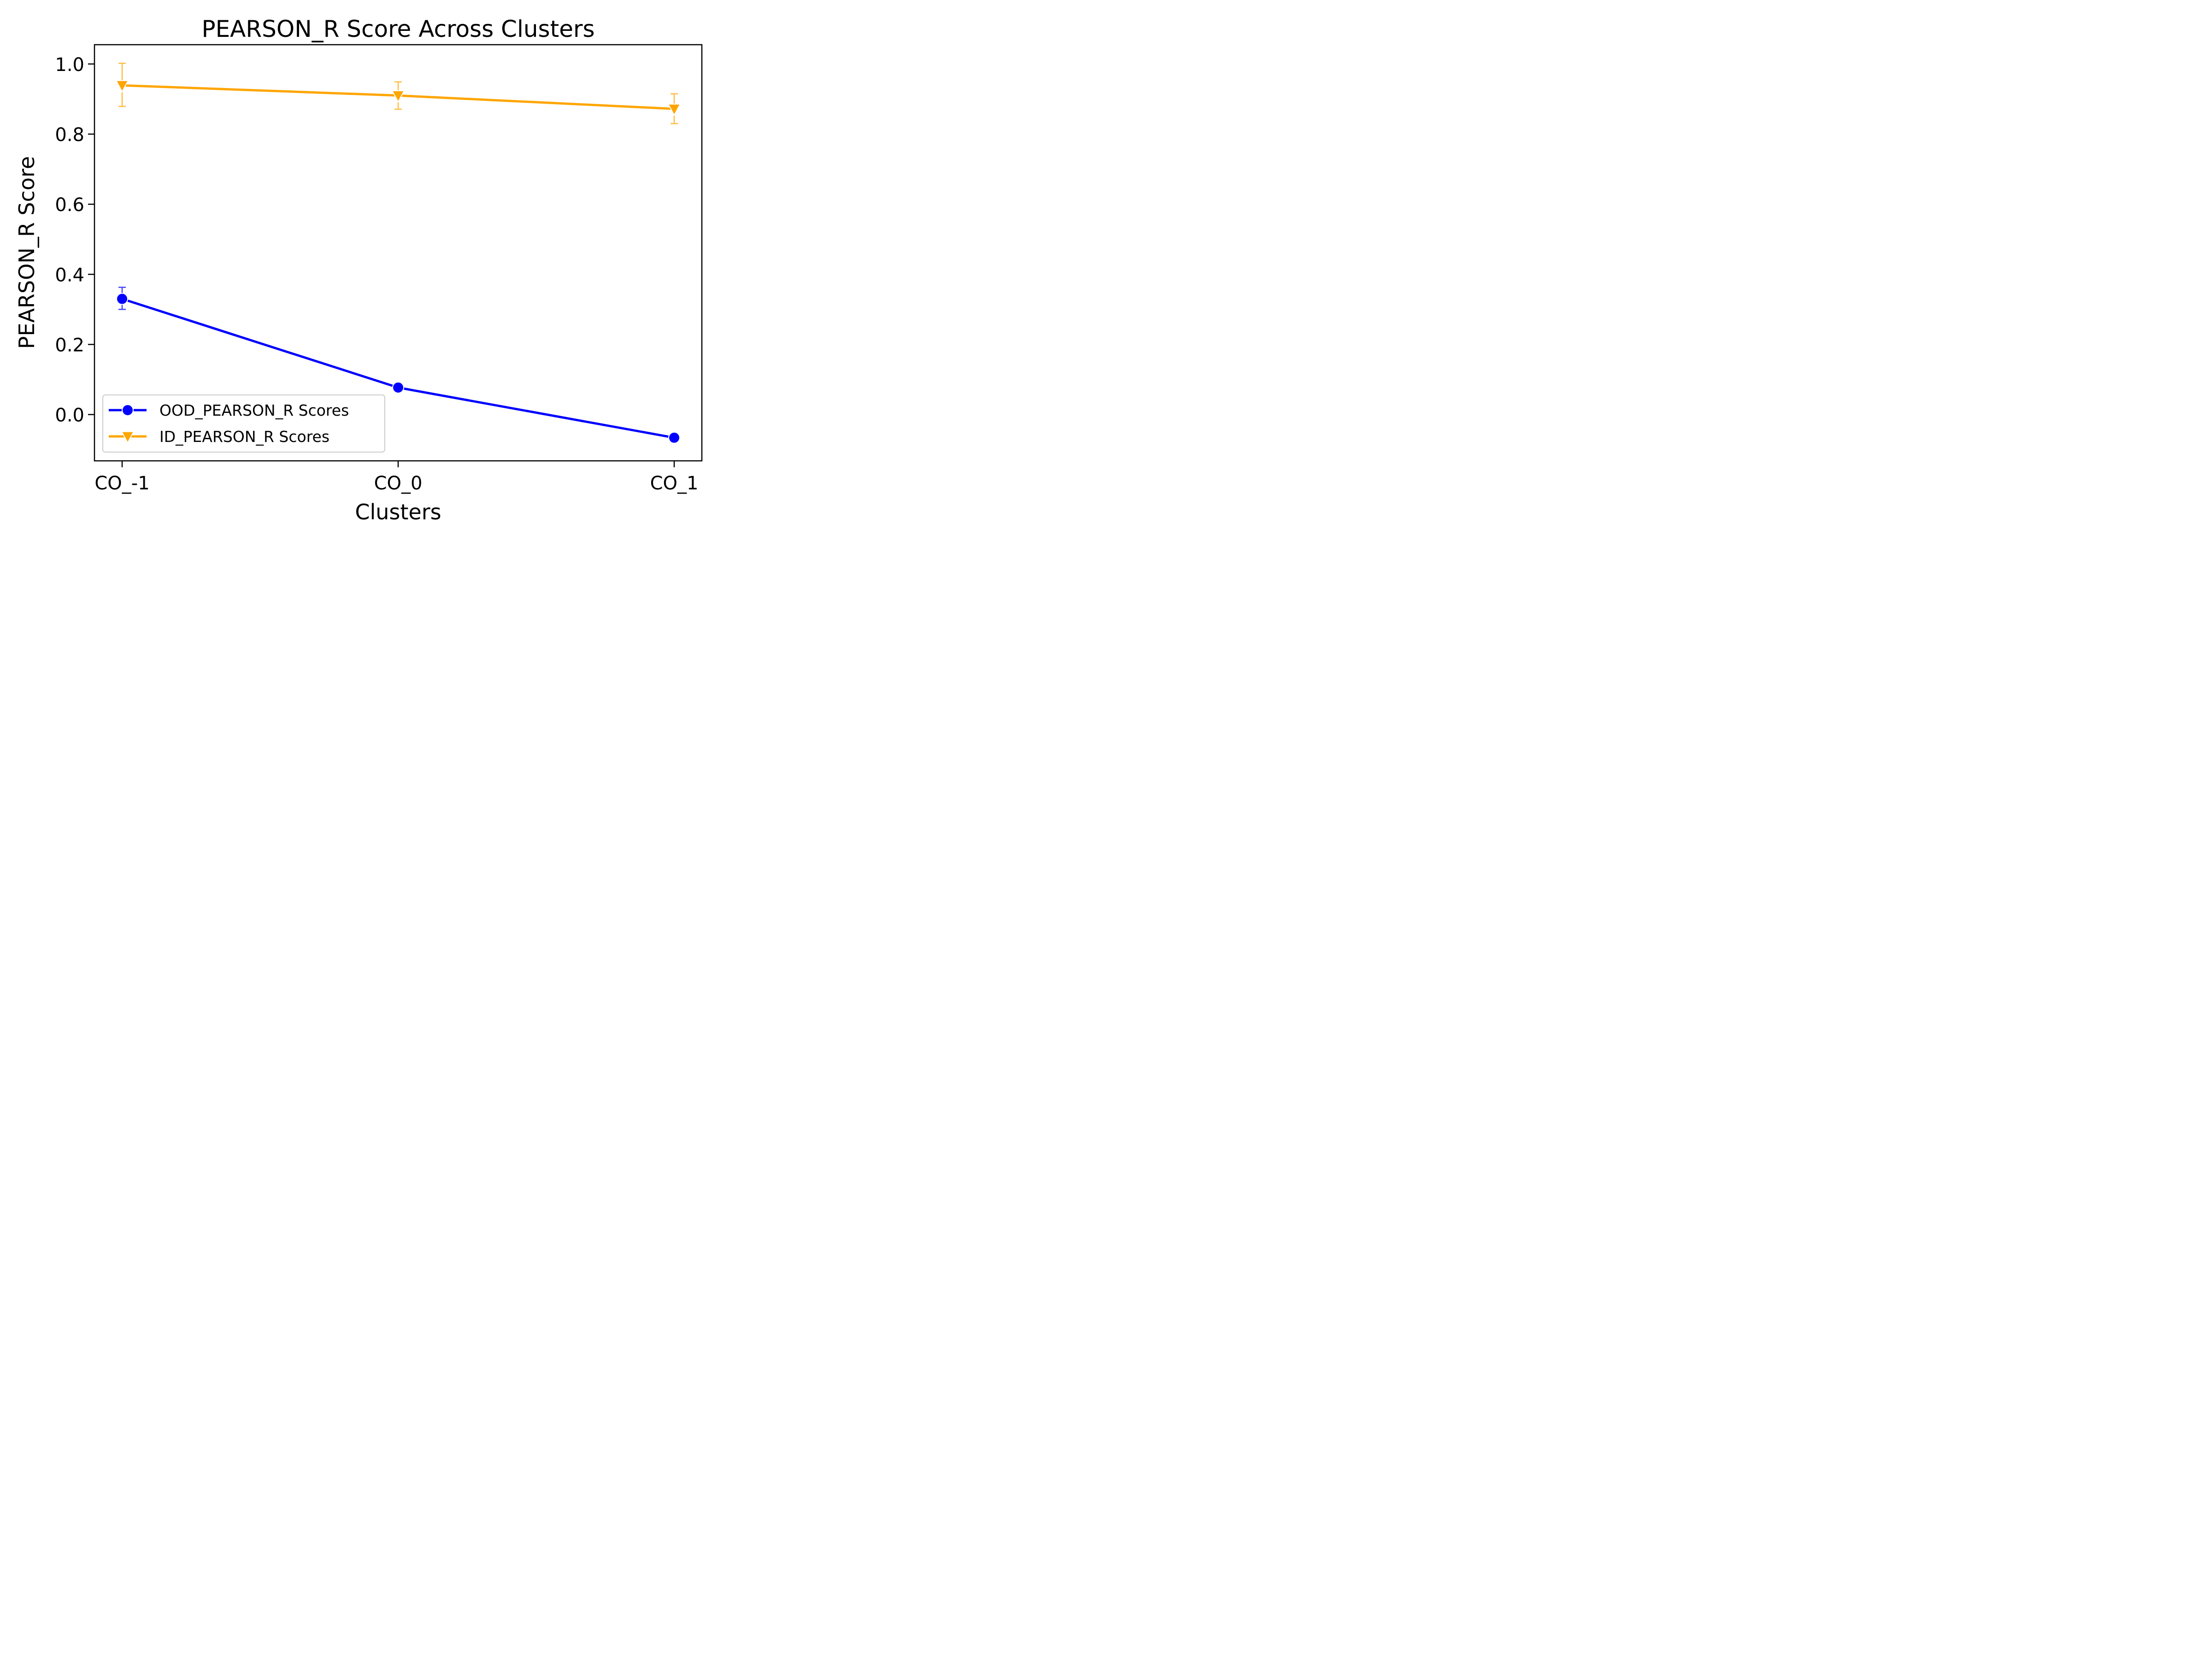 Image resolution: width=2212 pixels, height=1659 pixels. Describe the element at coordinates (69, 345) in the screenshot. I see `y-tick-label: 0.2` at that location.